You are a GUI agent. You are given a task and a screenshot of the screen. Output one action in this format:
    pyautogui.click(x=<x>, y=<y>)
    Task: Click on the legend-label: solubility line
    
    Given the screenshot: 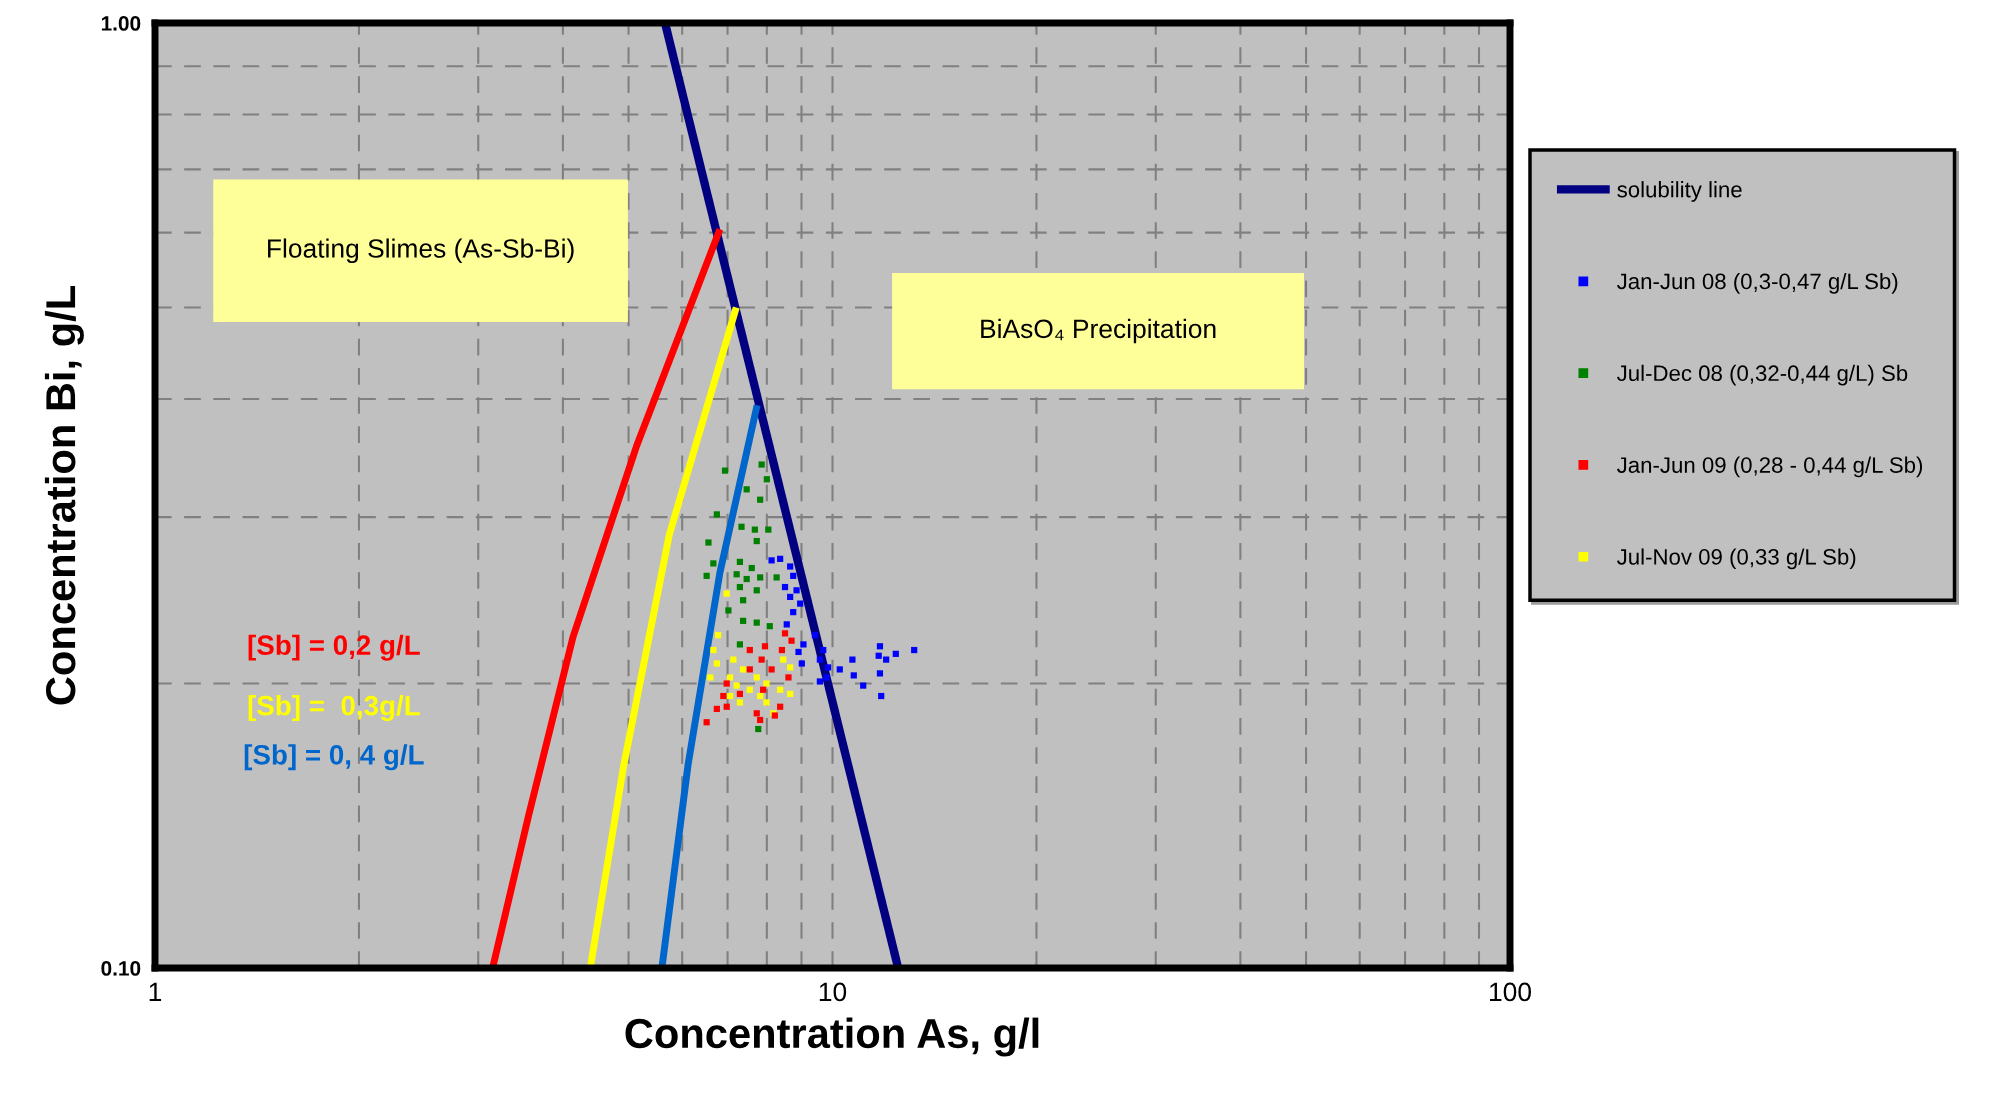 What is the action you would take?
    pyautogui.click(x=1679, y=191)
    